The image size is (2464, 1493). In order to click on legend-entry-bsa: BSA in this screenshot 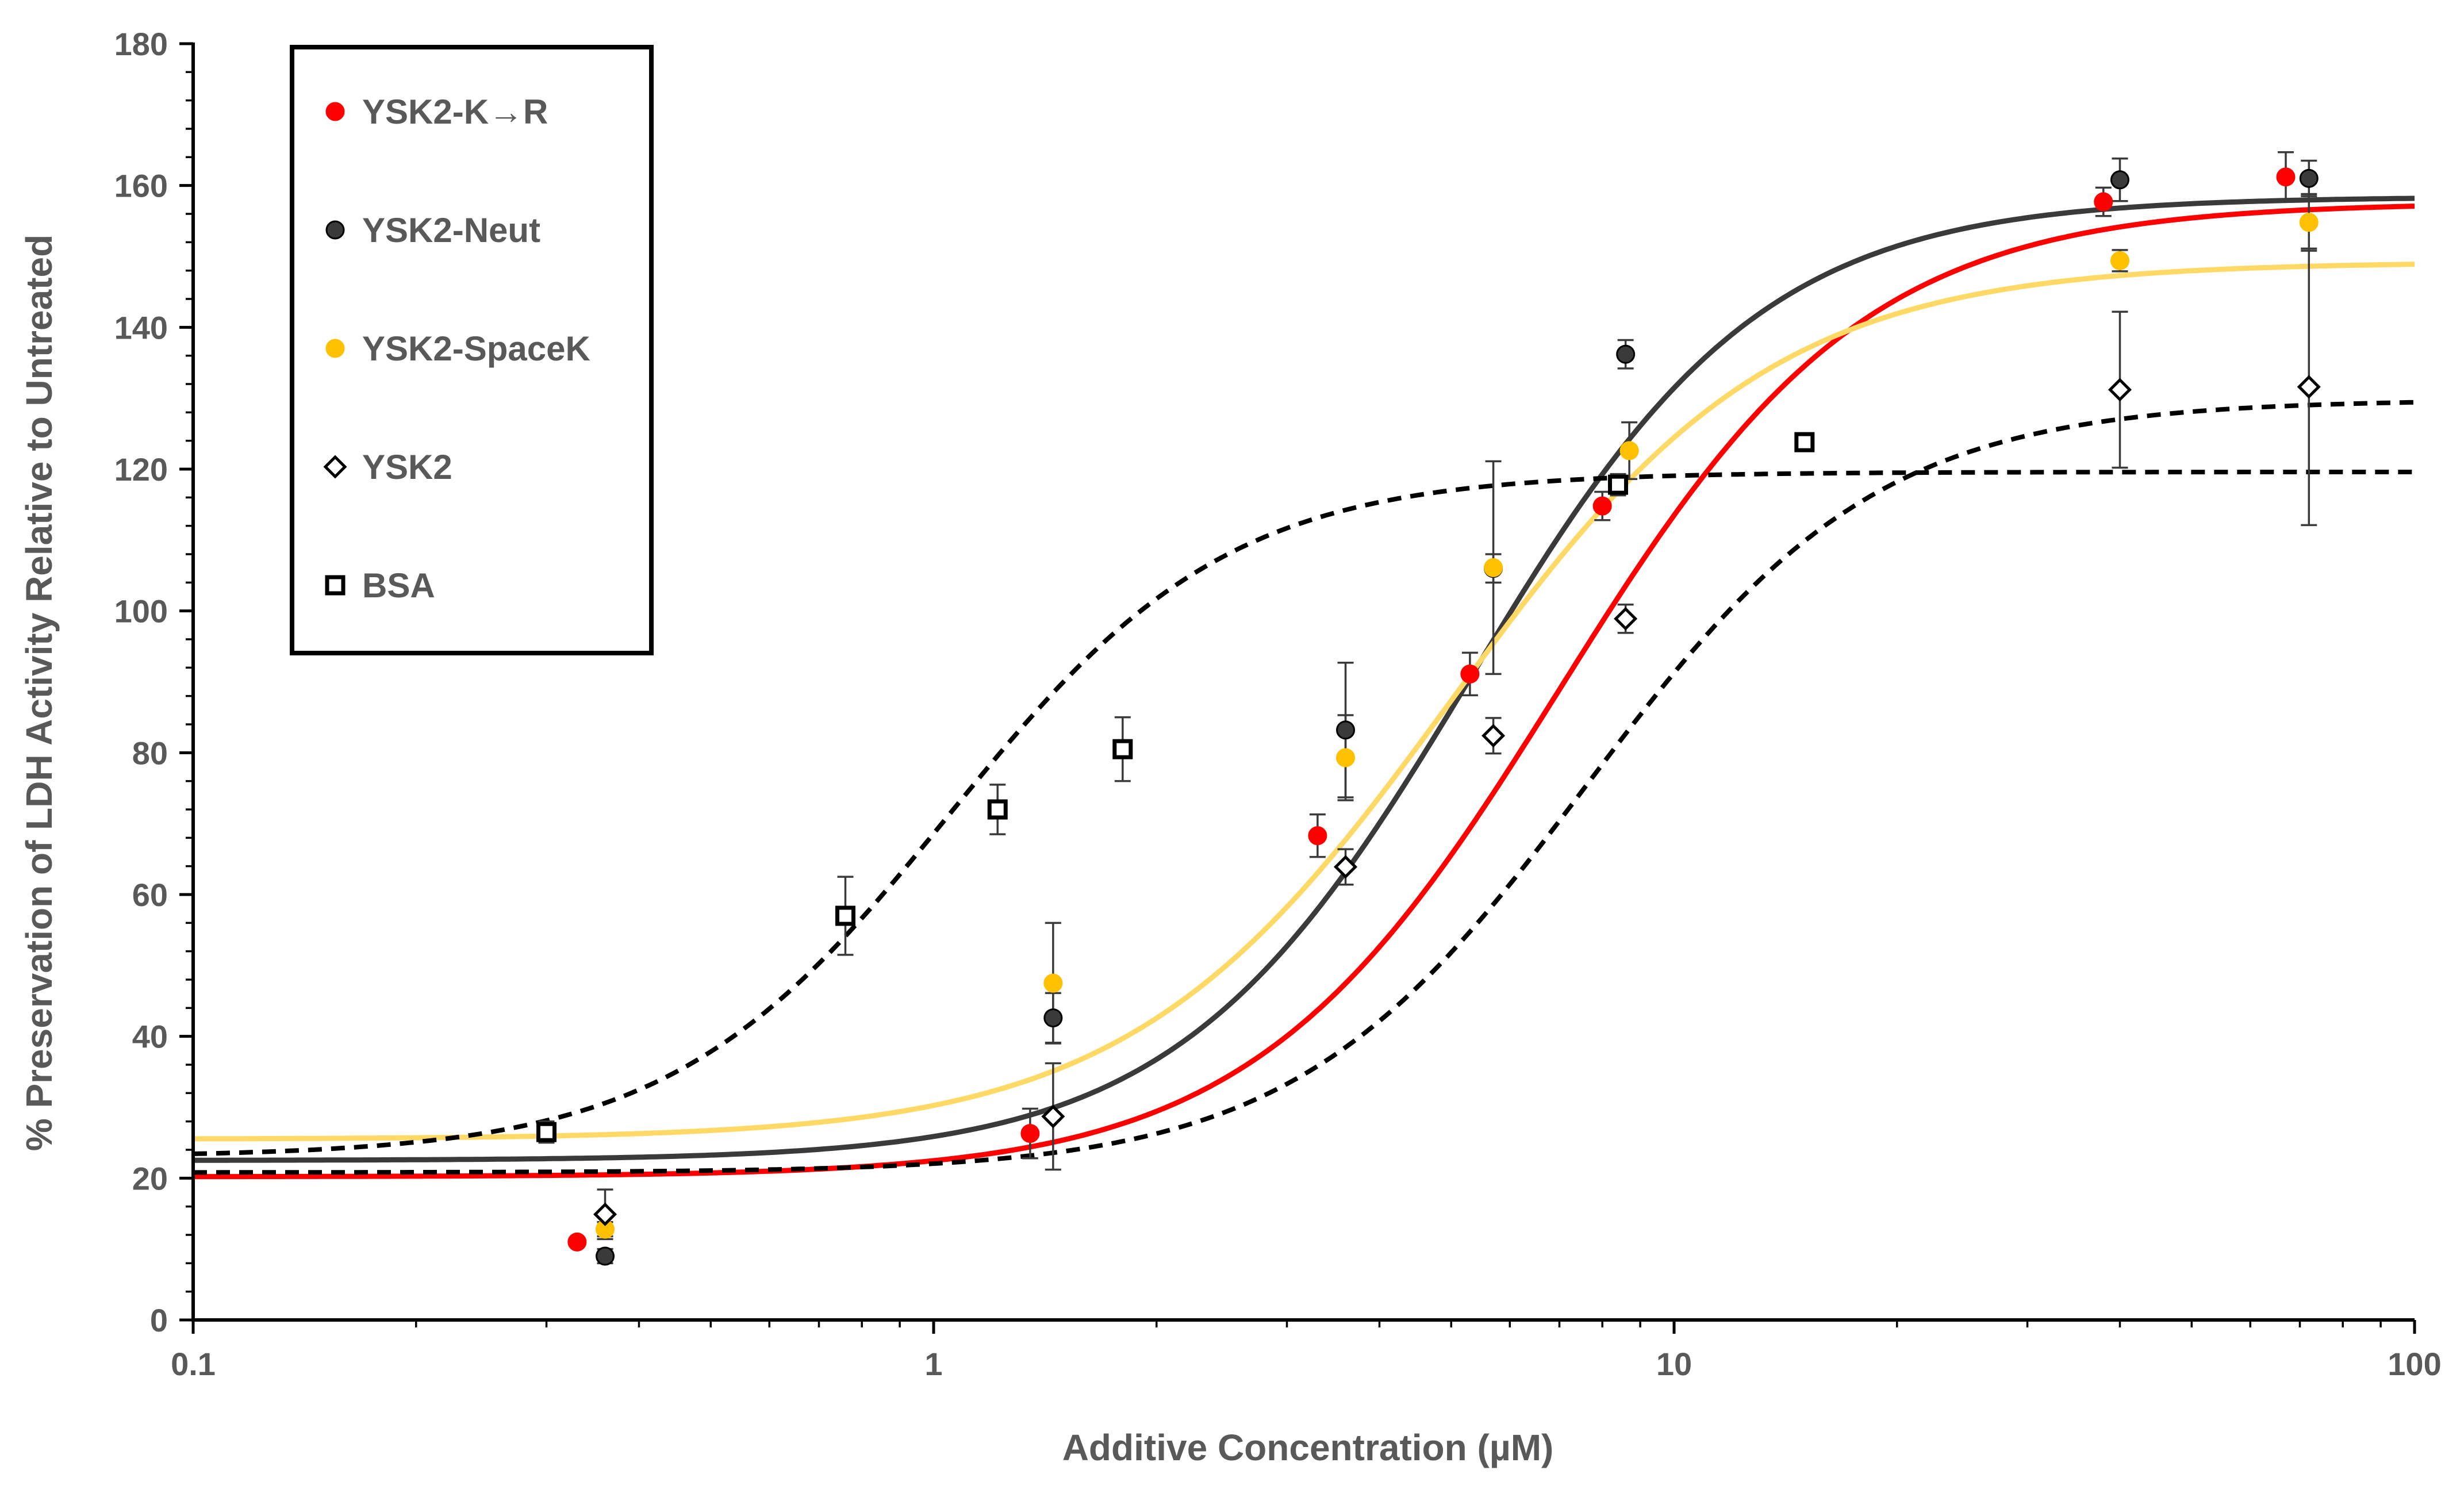, I will do `click(380, 585)`.